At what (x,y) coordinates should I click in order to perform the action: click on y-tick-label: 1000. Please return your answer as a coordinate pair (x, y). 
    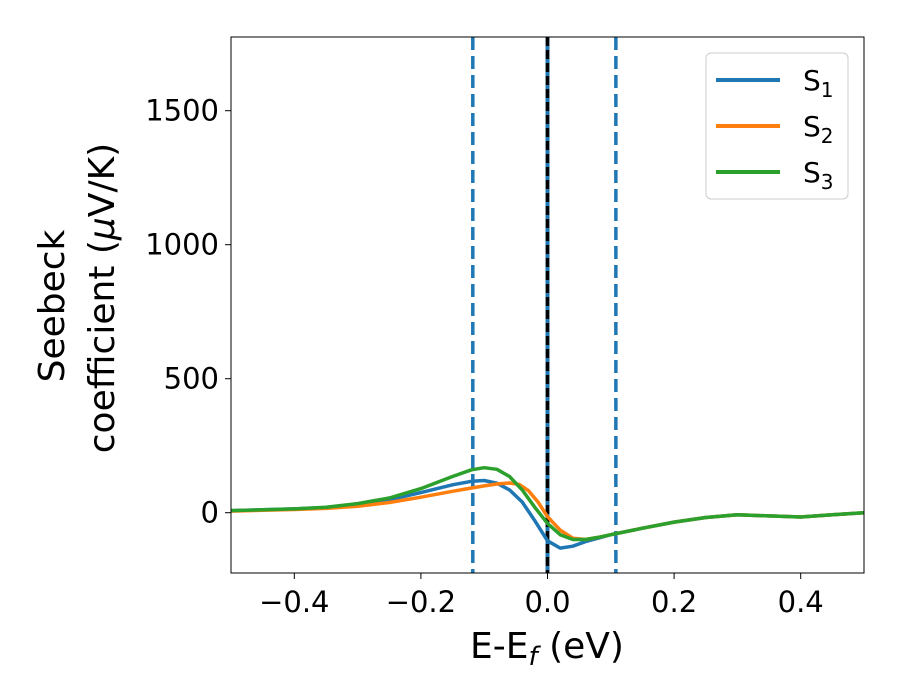
    Looking at the image, I should click on (182, 245).